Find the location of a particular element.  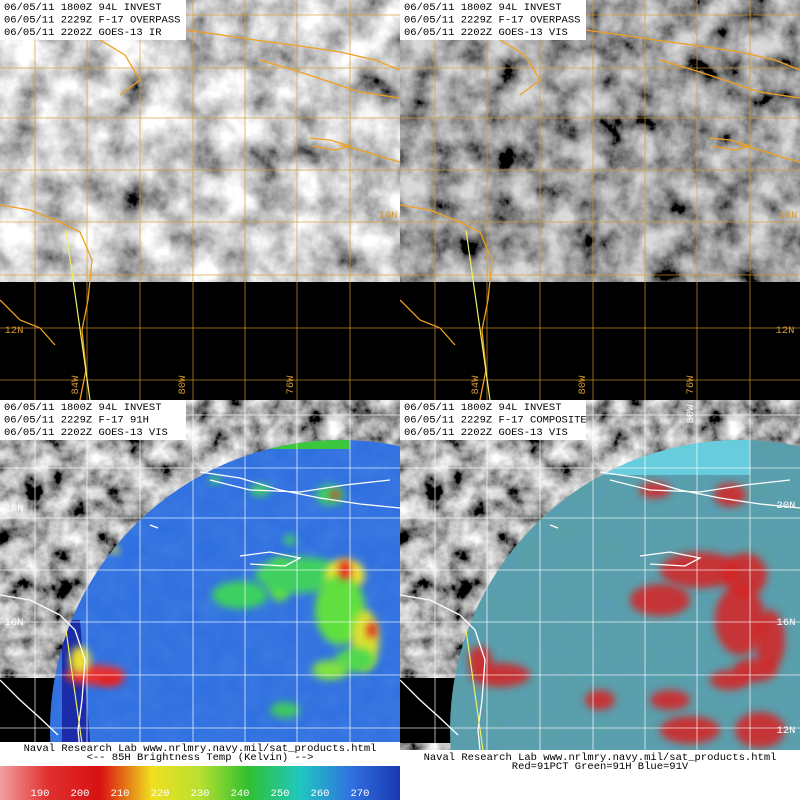

colorbar-tick-label: 250 is located at coordinates (280, 794).